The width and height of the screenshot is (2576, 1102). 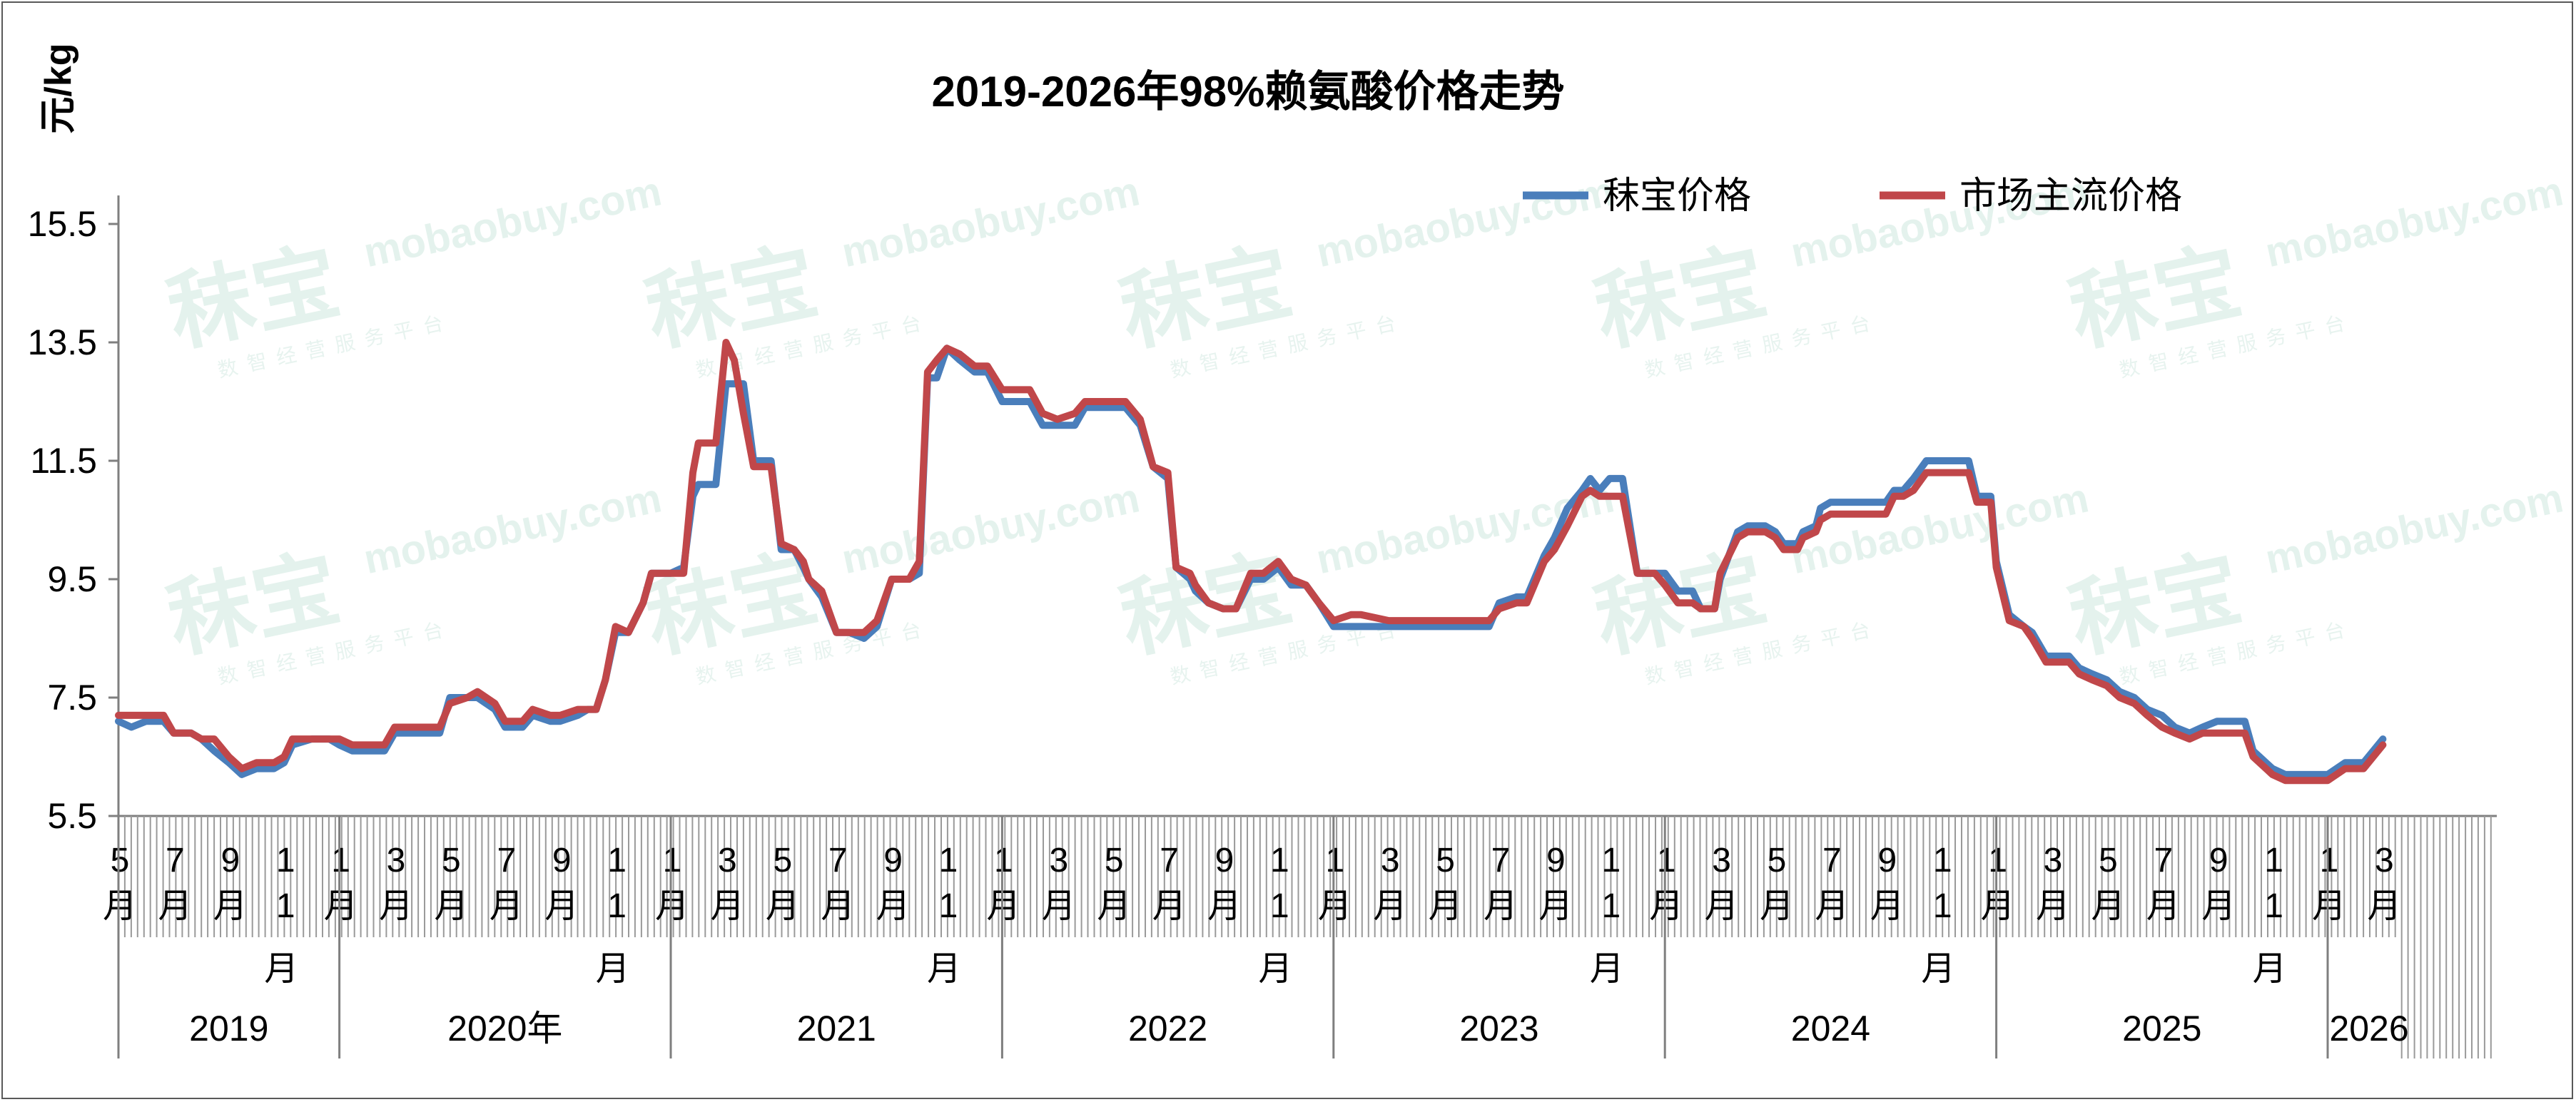 What do you see at coordinates (1830, 1029) in the screenshot?
I see `x-year-label: 2024` at bounding box center [1830, 1029].